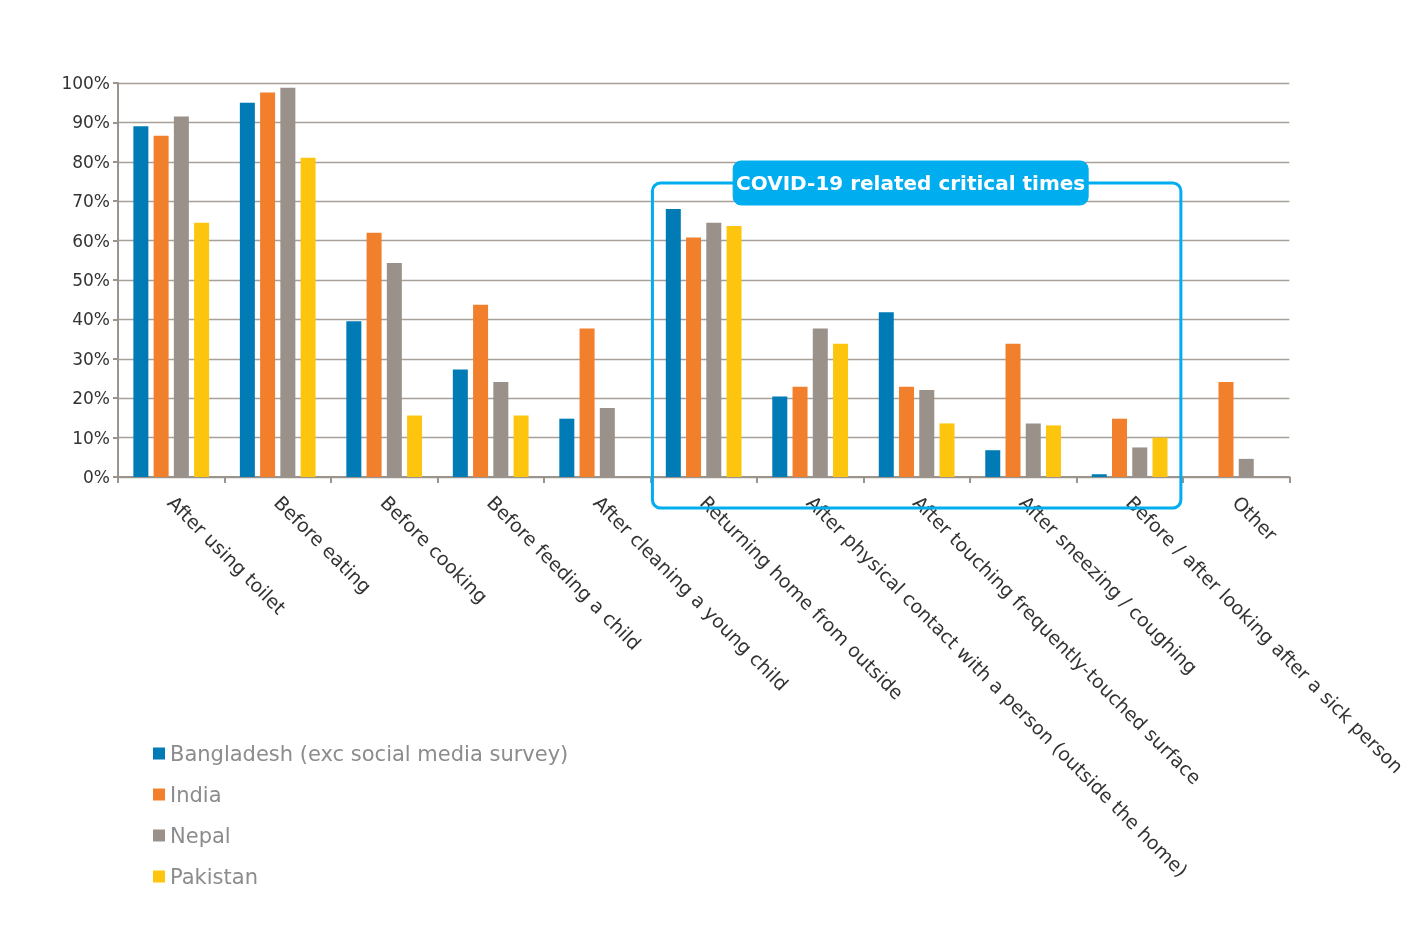  Describe the element at coordinates (91, 201) in the screenshot. I see `y-tick-label: 70%` at that location.